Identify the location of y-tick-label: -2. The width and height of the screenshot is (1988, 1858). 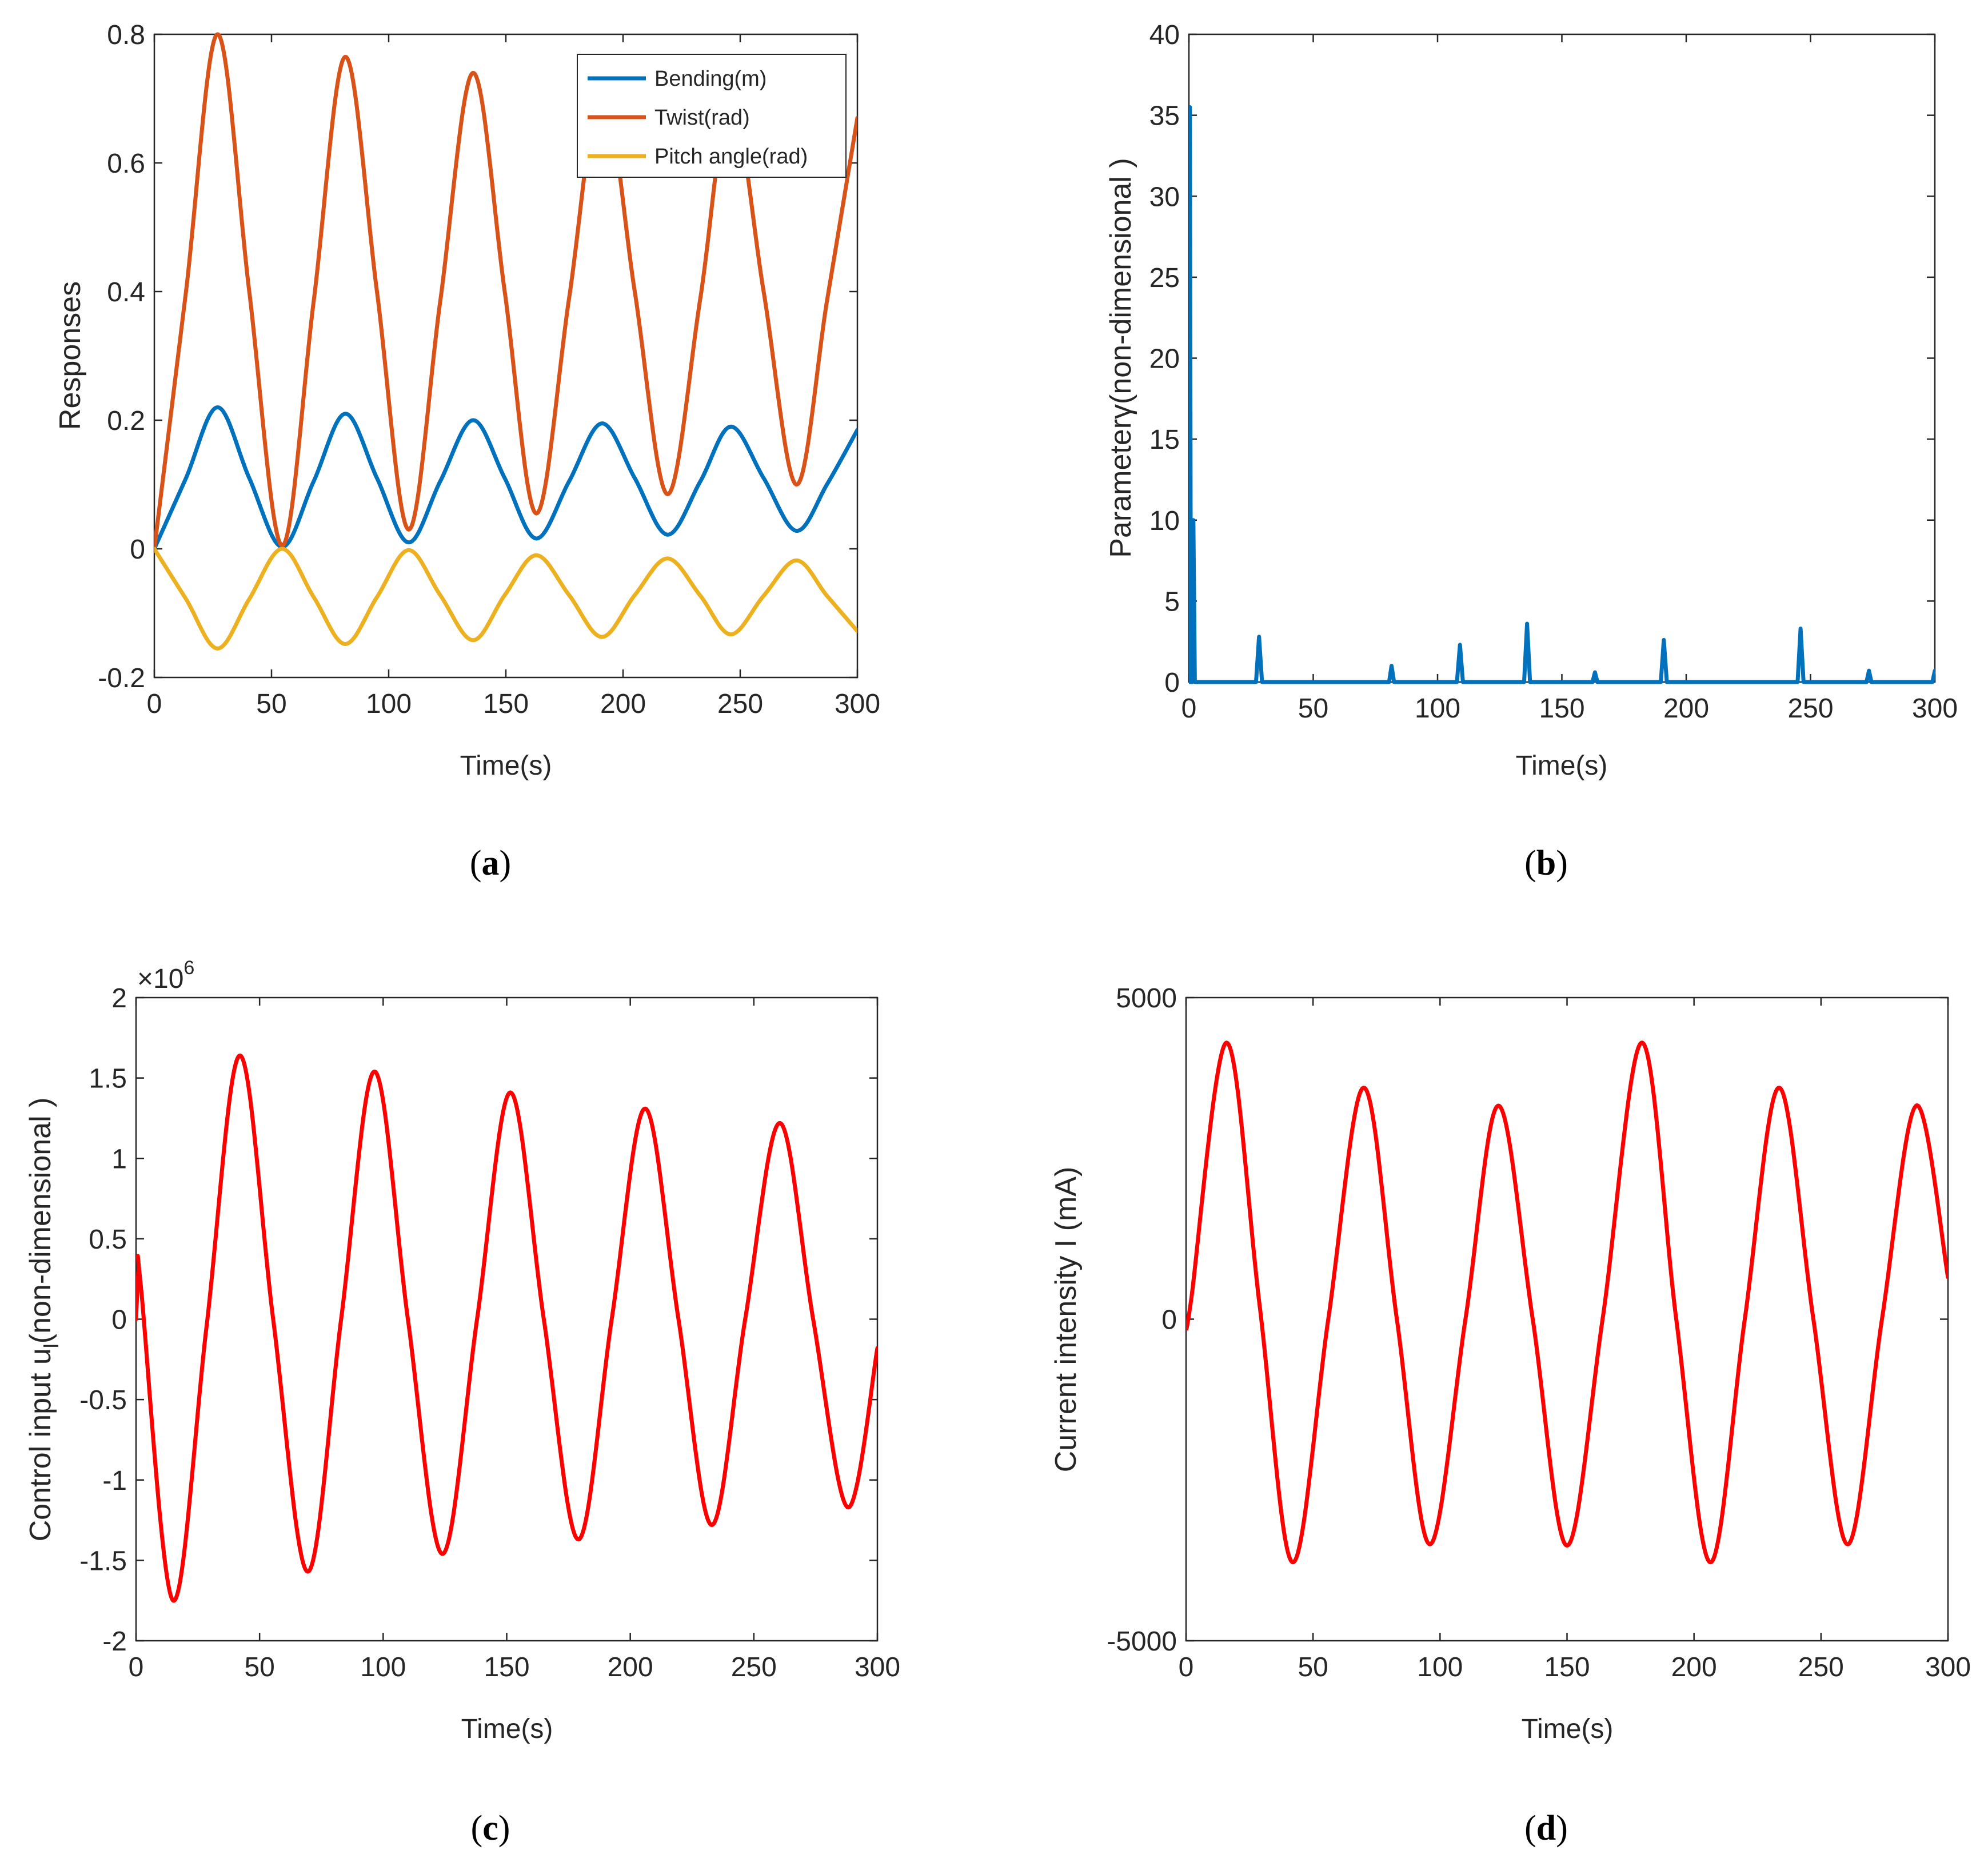
(115, 1642).